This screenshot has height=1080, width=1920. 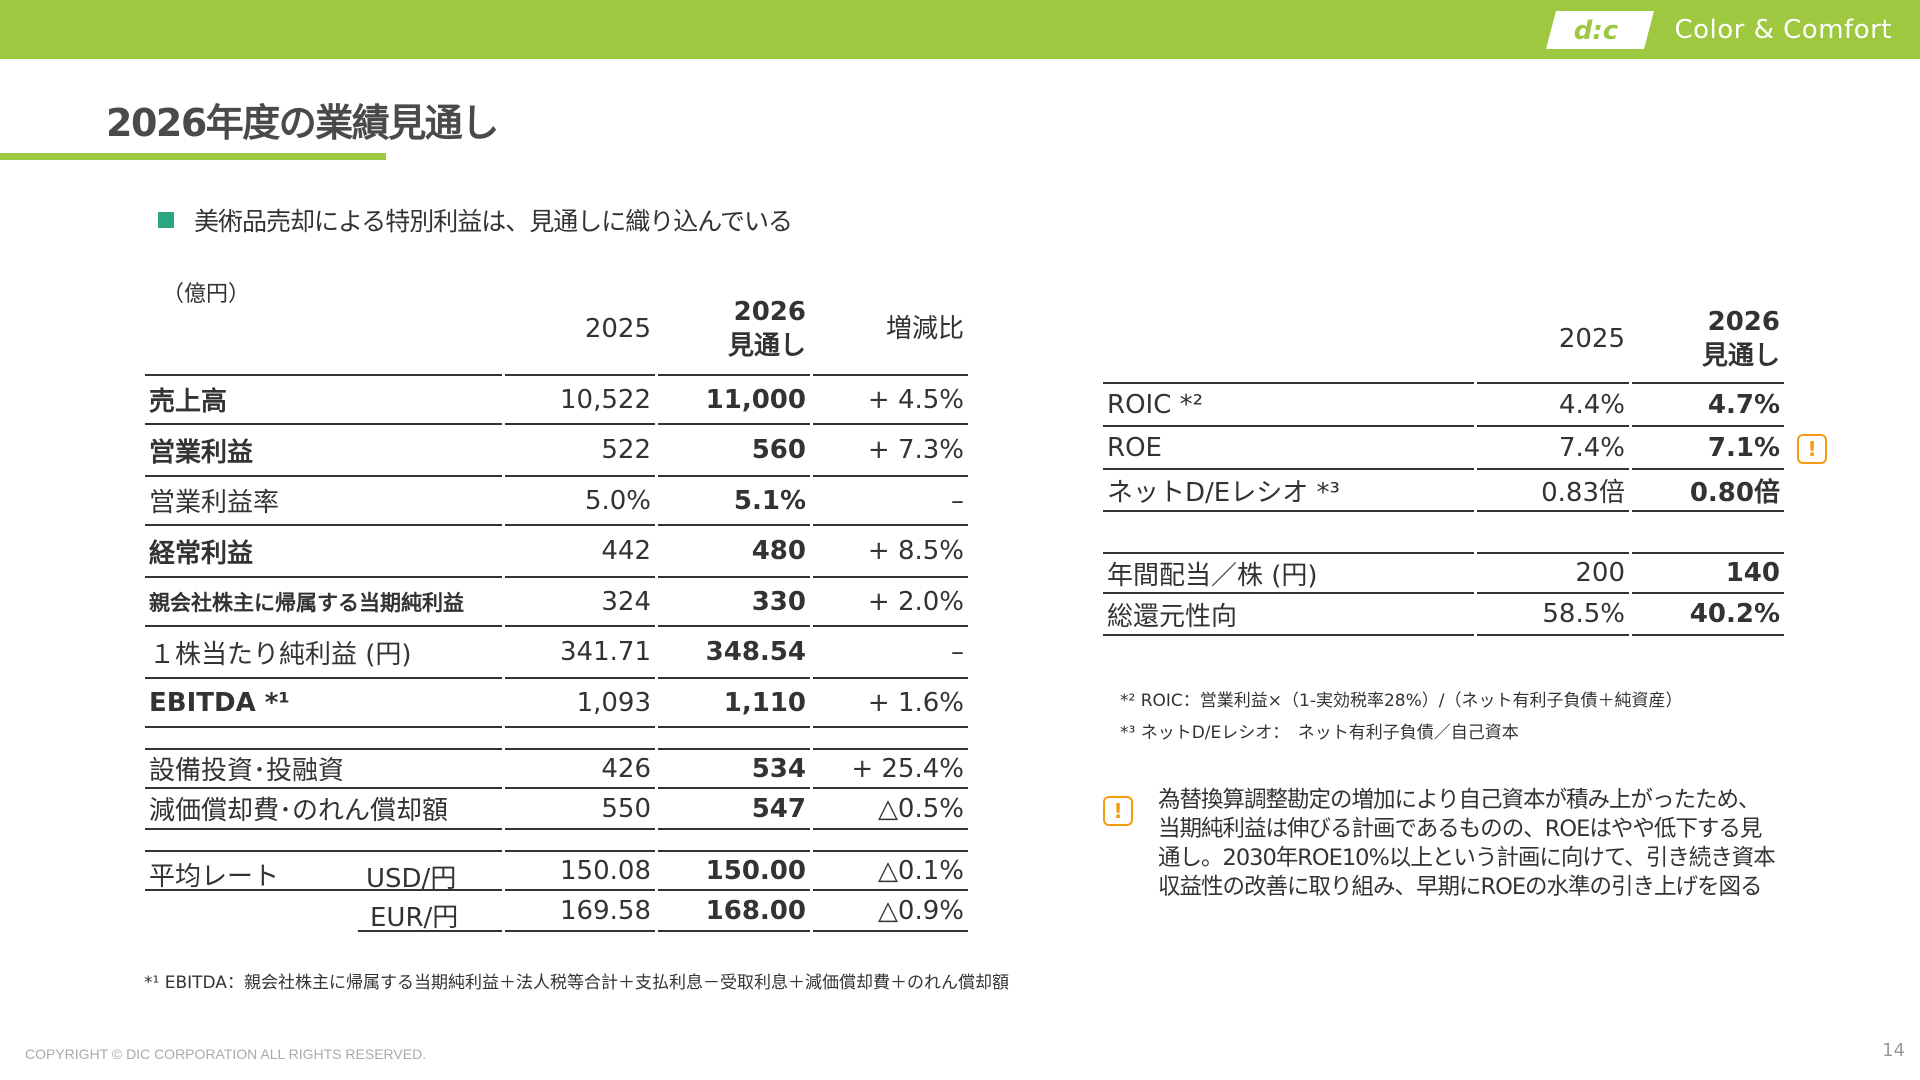 I want to click on table-row: 設備投資･投融資 426 534 + 25.4%, so click(x=556, y=768).